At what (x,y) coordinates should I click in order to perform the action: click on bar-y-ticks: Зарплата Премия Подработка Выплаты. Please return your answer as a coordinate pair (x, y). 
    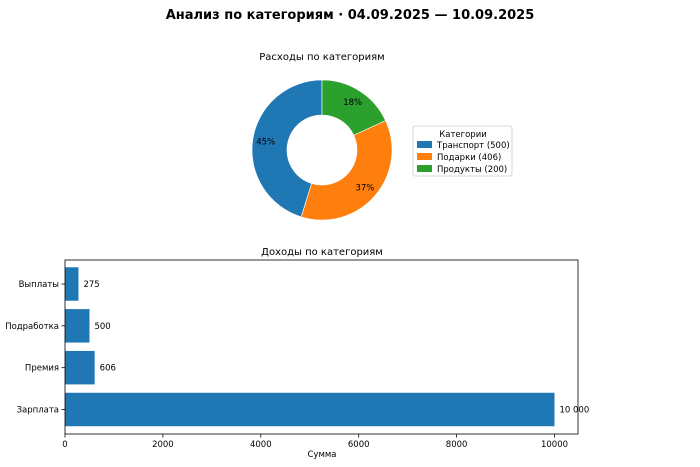
    Looking at the image, I should click on (35, 348).